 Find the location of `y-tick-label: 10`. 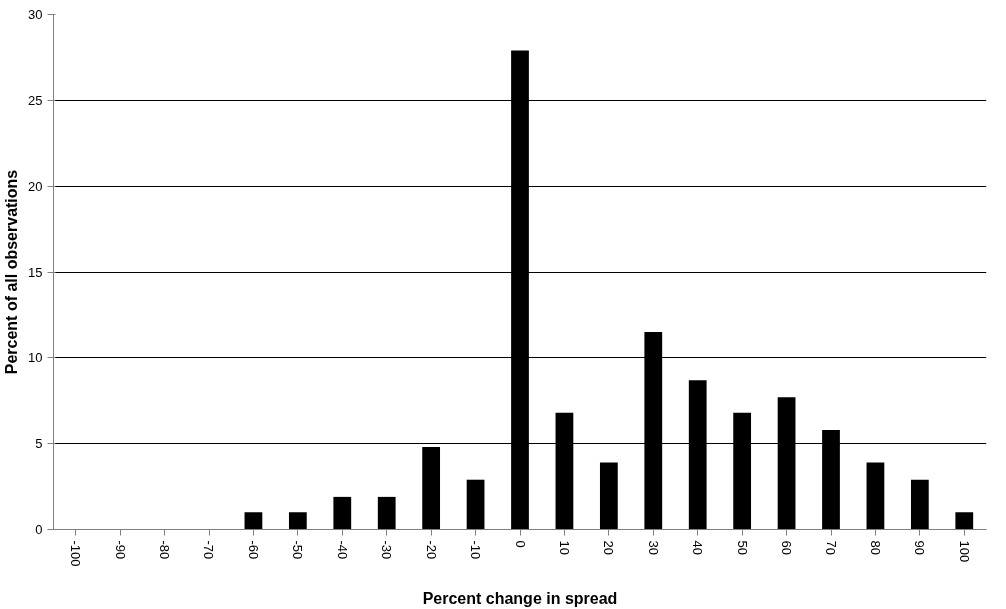

y-tick-label: 10 is located at coordinates (35, 358).